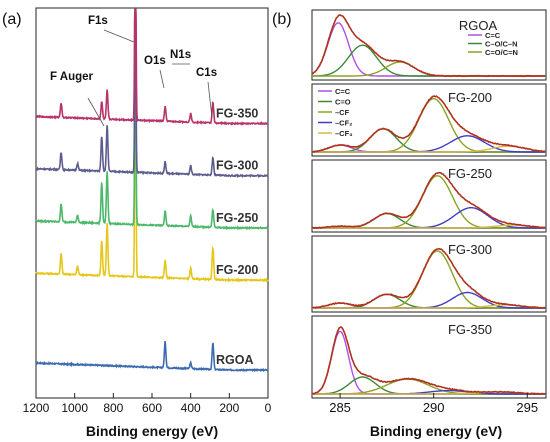 This screenshot has height=442, width=550. What do you see at coordinates (268, 408) in the screenshot?
I see `x-tick-label: 0` at bounding box center [268, 408].